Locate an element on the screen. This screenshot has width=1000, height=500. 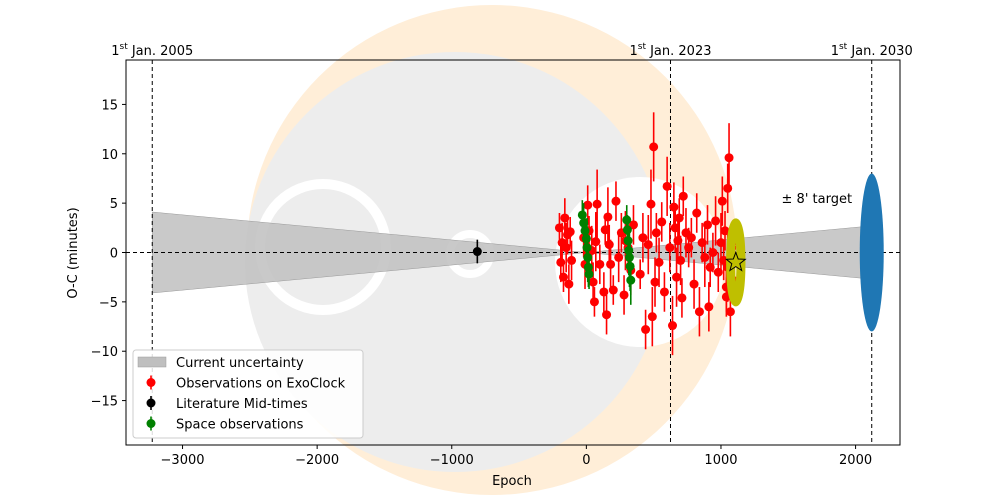
y-tick-label: 5 is located at coordinates (114, 204).